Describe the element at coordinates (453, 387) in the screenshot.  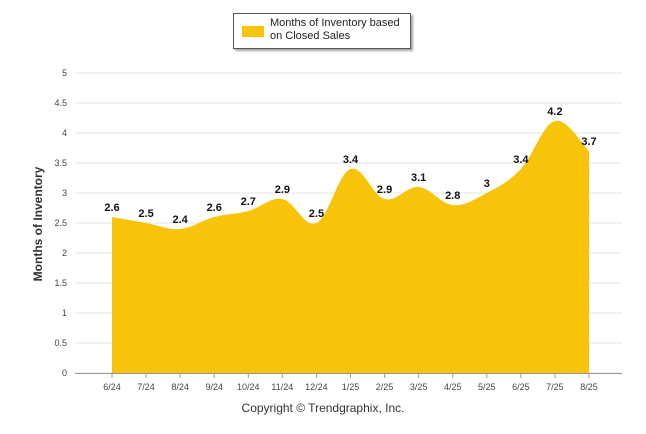
I see `x-tick-label: 4/25` at that location.